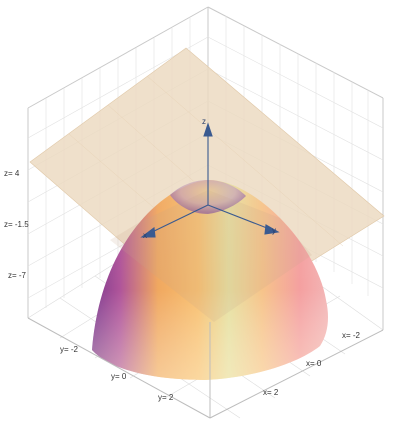 The image size is (400, 425). What do you see at coordinates (274, 230) in the screenshot?
I see `axis-label-y: y` at bounding box center [274, 230].